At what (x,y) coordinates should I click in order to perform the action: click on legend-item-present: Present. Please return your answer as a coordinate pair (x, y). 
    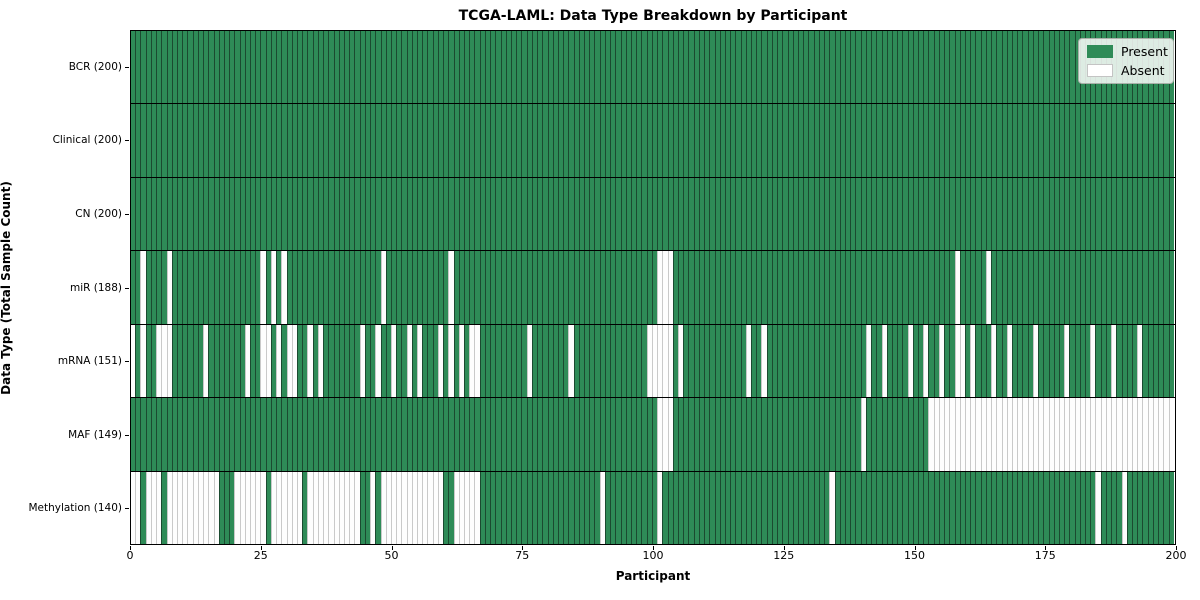
    Looking at the image, I should click on (1127, 51).